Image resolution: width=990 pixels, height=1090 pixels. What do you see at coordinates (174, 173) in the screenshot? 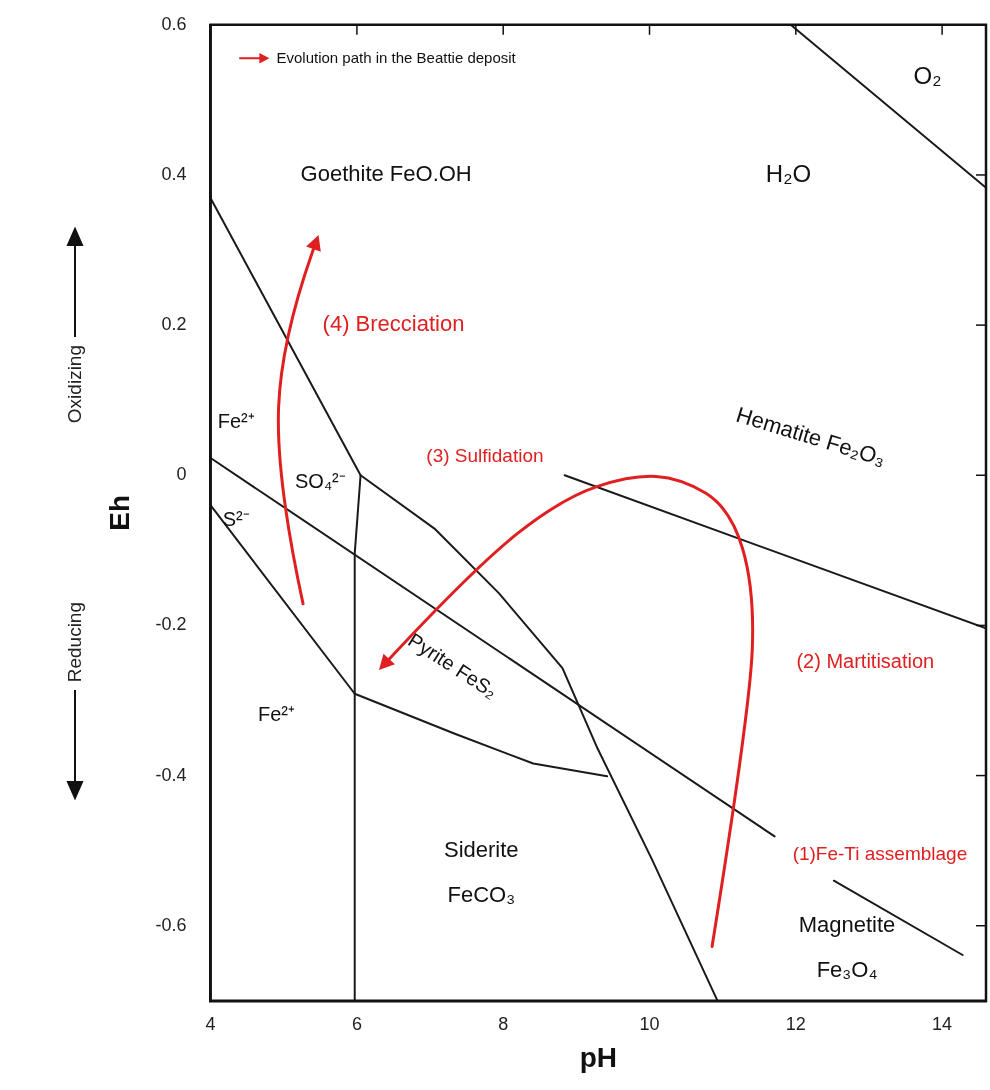
I see `y-tick-label: 0.4` at bounding box center [174, 173].